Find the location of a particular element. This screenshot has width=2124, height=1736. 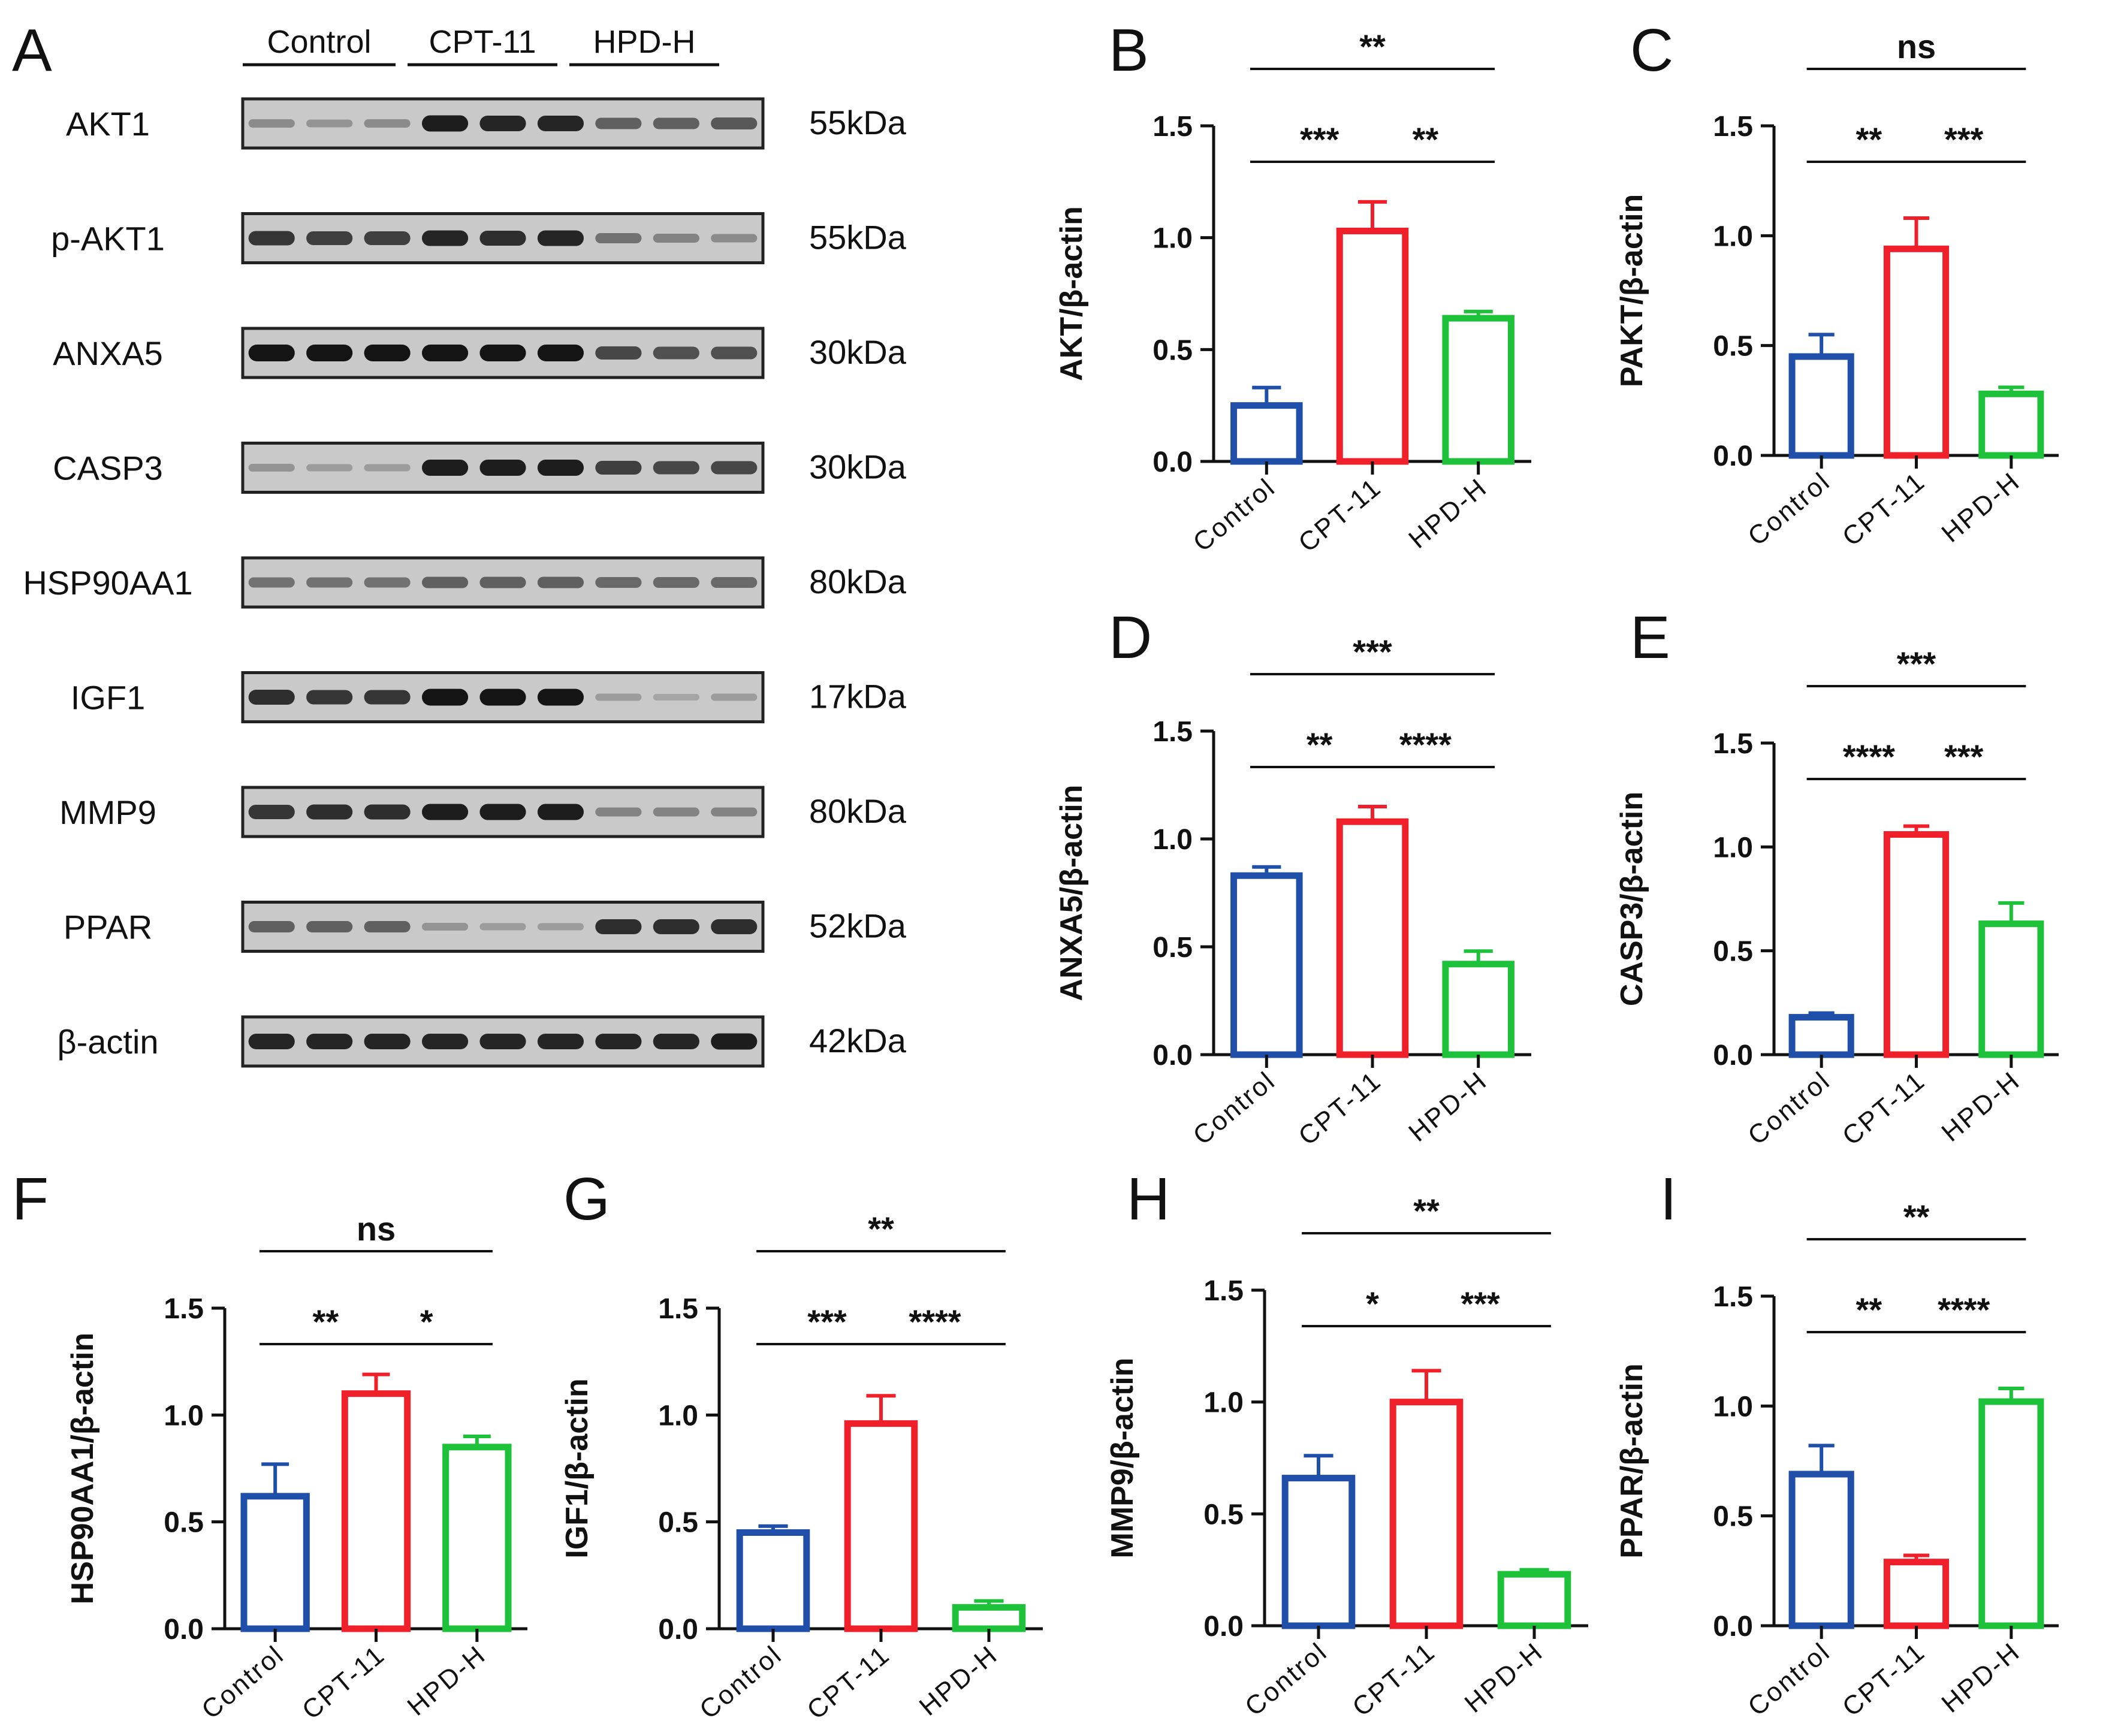

y-axis-label: ANXA5/β-actin is located at coordinates (1071, 893).